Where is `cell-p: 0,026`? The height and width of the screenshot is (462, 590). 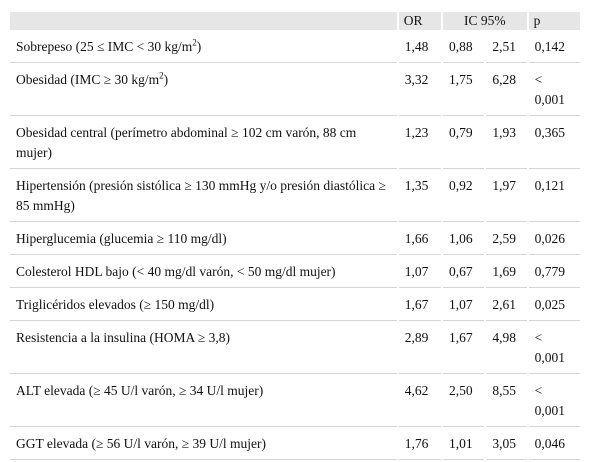 cell-p: 0,026 is located at coordinates (554, 239).